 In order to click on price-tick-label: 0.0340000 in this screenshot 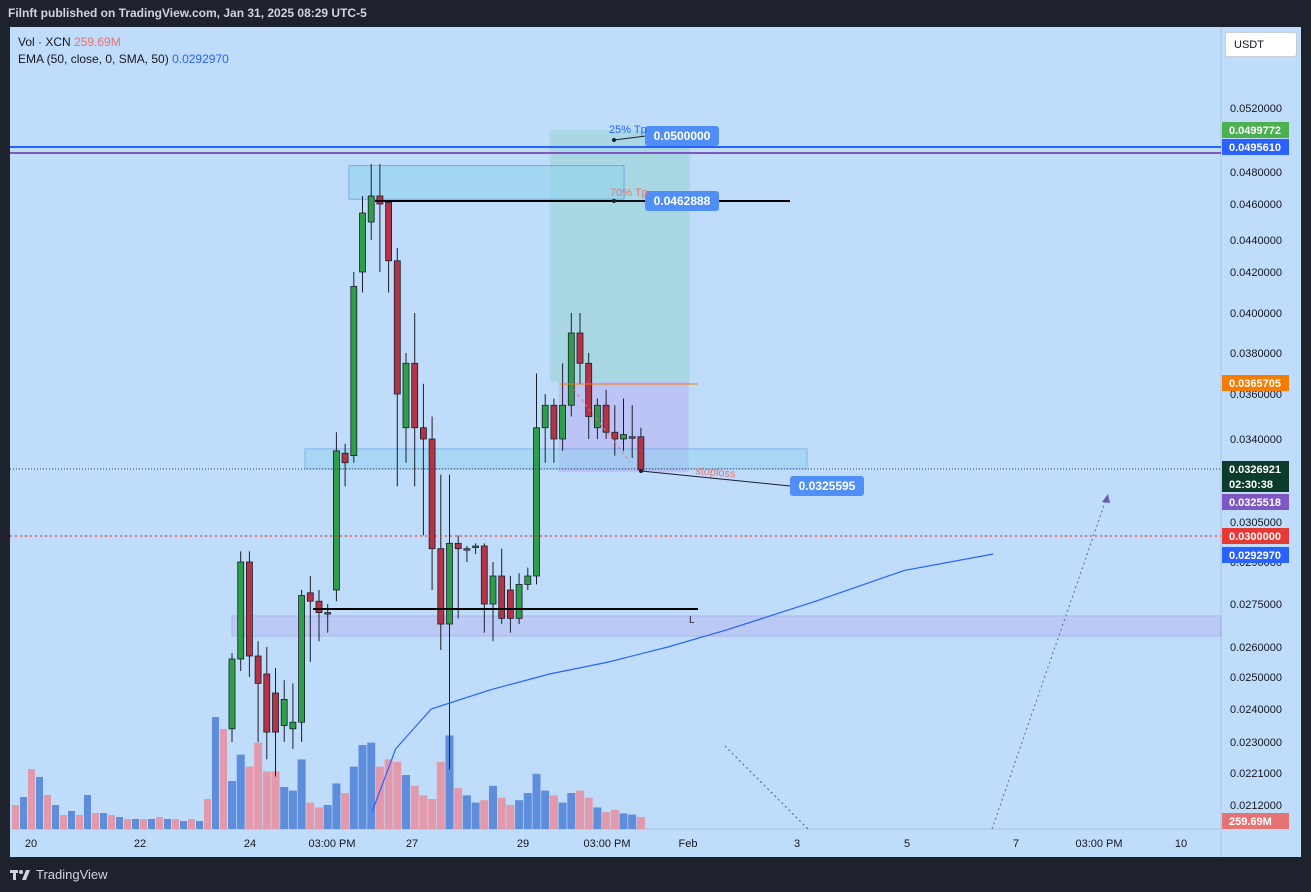, I will do `click(1256, 440)`.